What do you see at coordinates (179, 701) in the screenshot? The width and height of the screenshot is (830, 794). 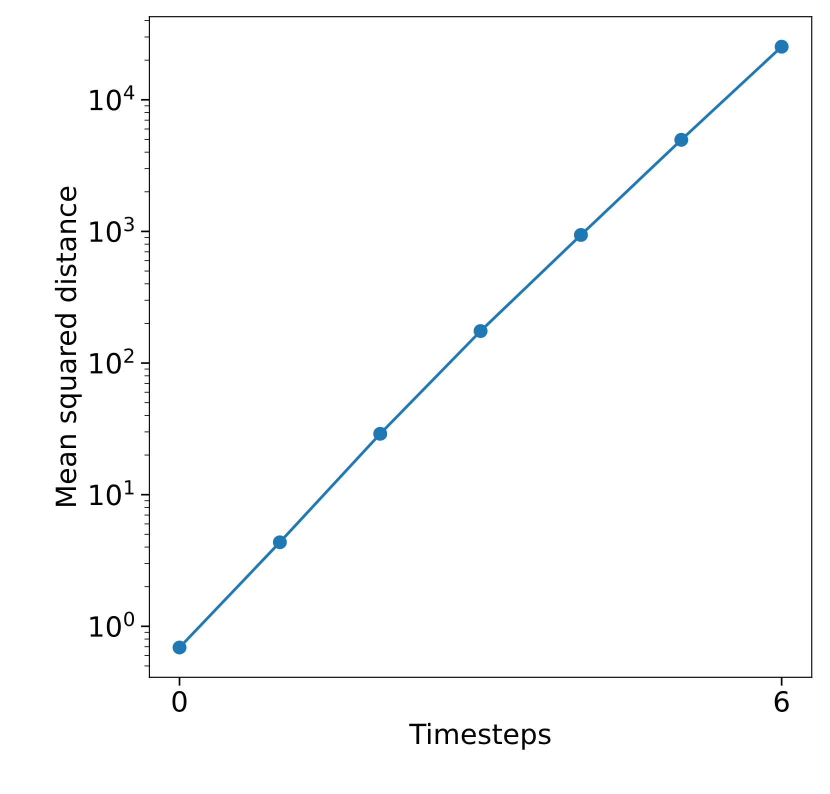 I see `x-tick-label: 0` at bounding box center [179, 701].